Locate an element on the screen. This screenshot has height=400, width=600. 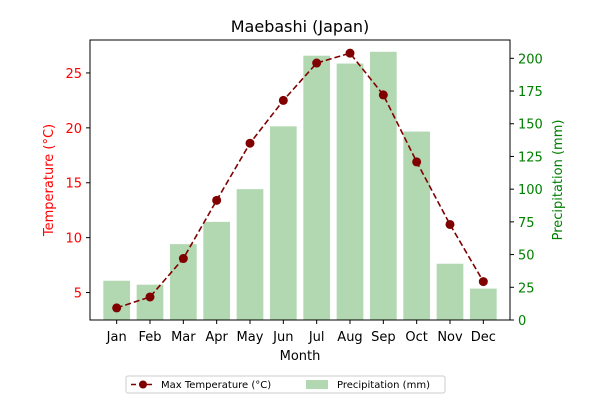
precipitation-bar-jul is located at coordinates (316, 188).